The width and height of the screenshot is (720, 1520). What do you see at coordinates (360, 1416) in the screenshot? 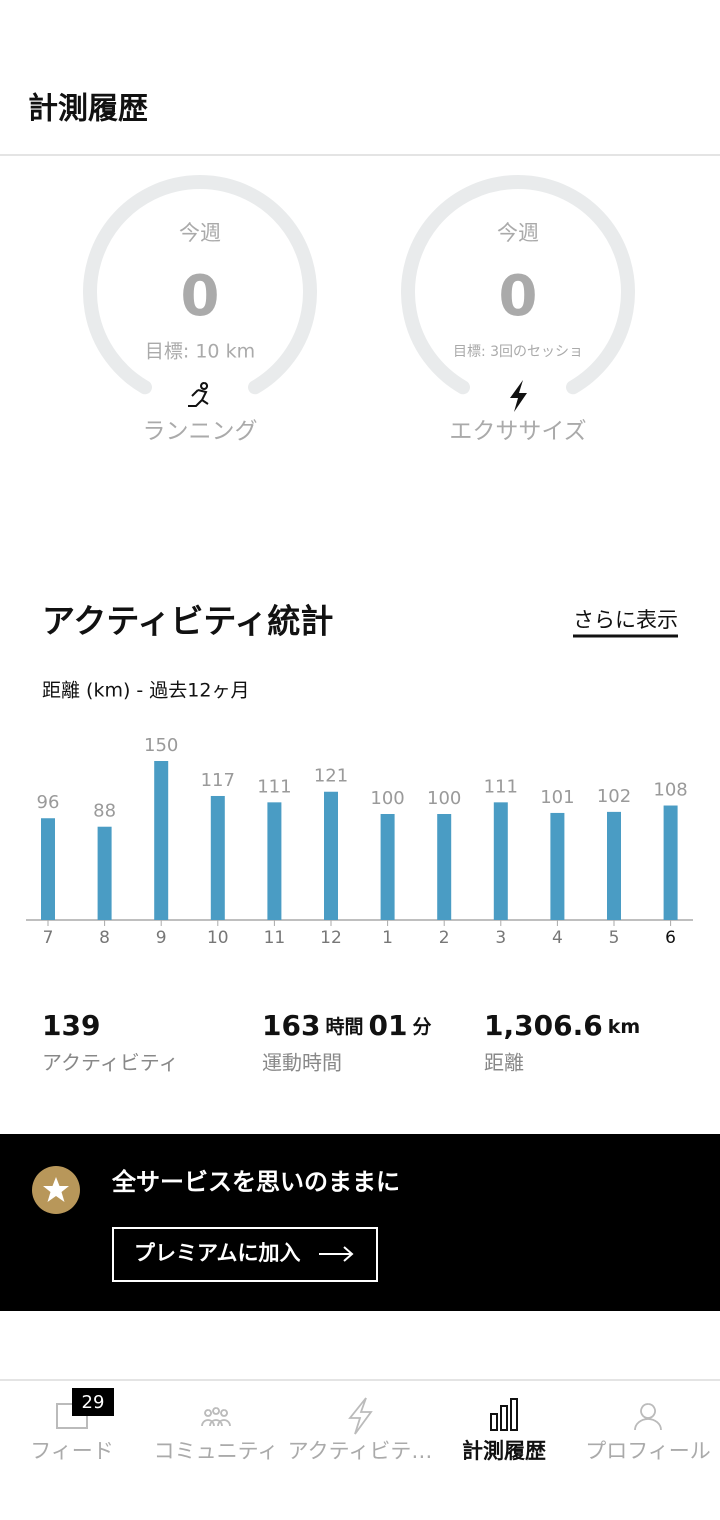
I see `activity-icon` at bounding box center [360, 1416].